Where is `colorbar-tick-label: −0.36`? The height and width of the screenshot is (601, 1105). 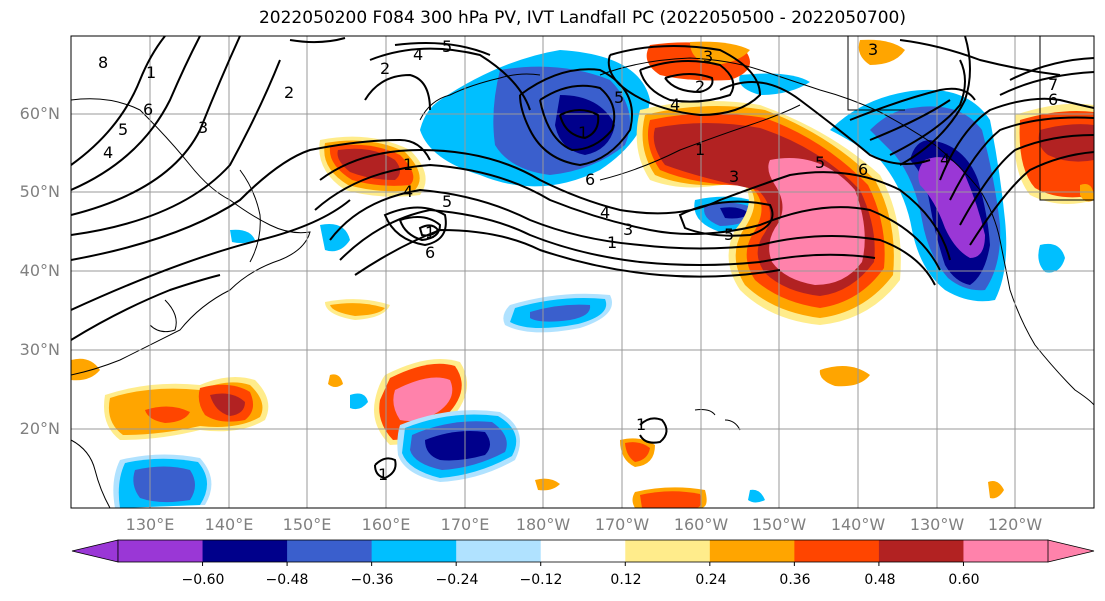 colorbar-tick-label: −0.36 is located at coordinates (372, 580).